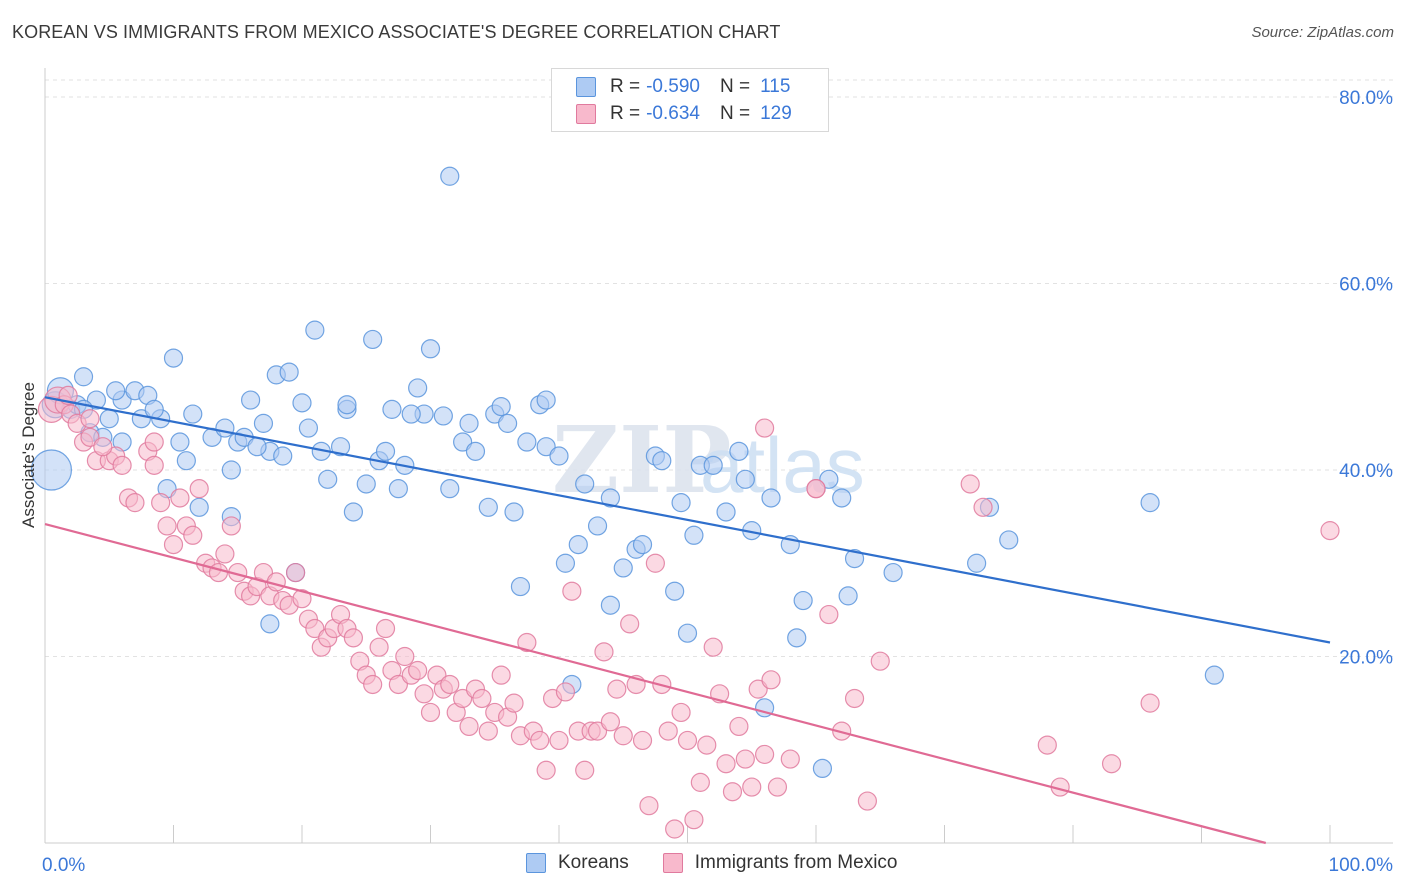  What do you see at coordinates (1366, 98) in the screenshot?
I see `y-tick-label: 80.0%` at bounding box center [1366, 98].